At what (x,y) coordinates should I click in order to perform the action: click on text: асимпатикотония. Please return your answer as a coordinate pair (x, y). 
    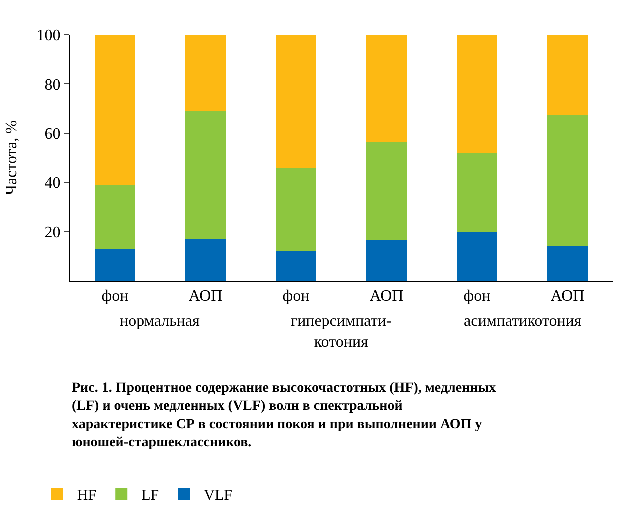
    Looking at the image, I should click on (523, 321).